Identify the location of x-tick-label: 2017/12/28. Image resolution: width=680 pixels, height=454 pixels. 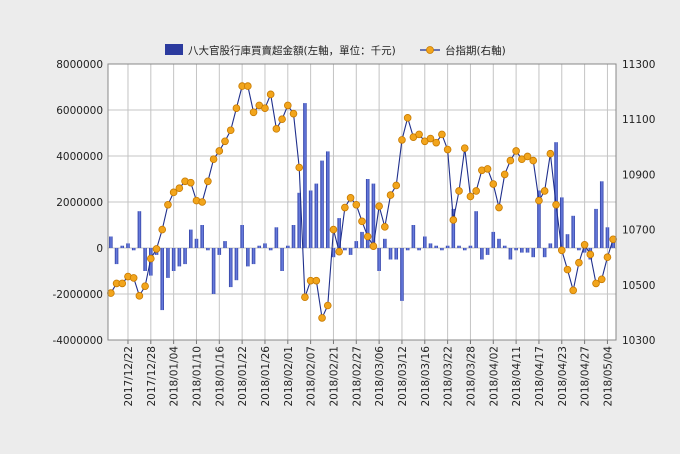
(152, 376).